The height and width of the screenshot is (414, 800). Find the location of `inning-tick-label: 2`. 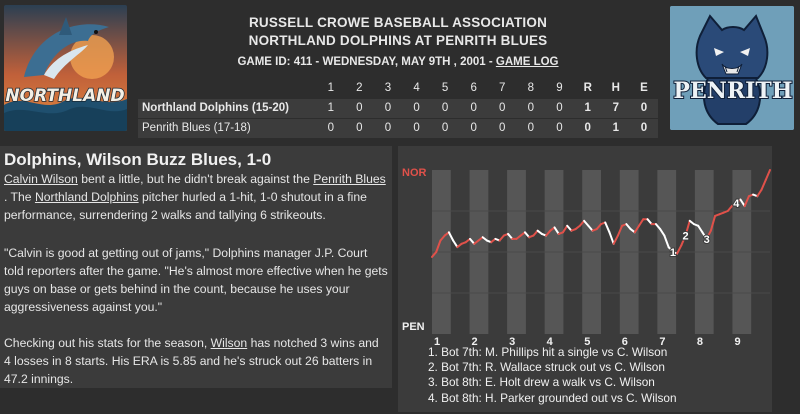

inning-tick-label: 2 is located at coordinates (475, 341).